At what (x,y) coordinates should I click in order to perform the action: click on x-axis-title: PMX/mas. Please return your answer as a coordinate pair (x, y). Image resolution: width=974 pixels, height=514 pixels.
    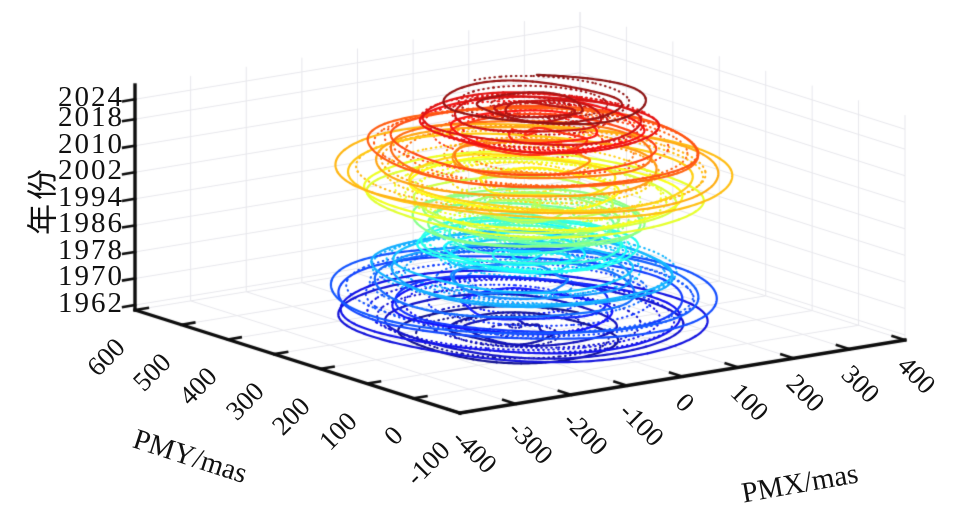
    Looking at the image, I should click on (800, 483).